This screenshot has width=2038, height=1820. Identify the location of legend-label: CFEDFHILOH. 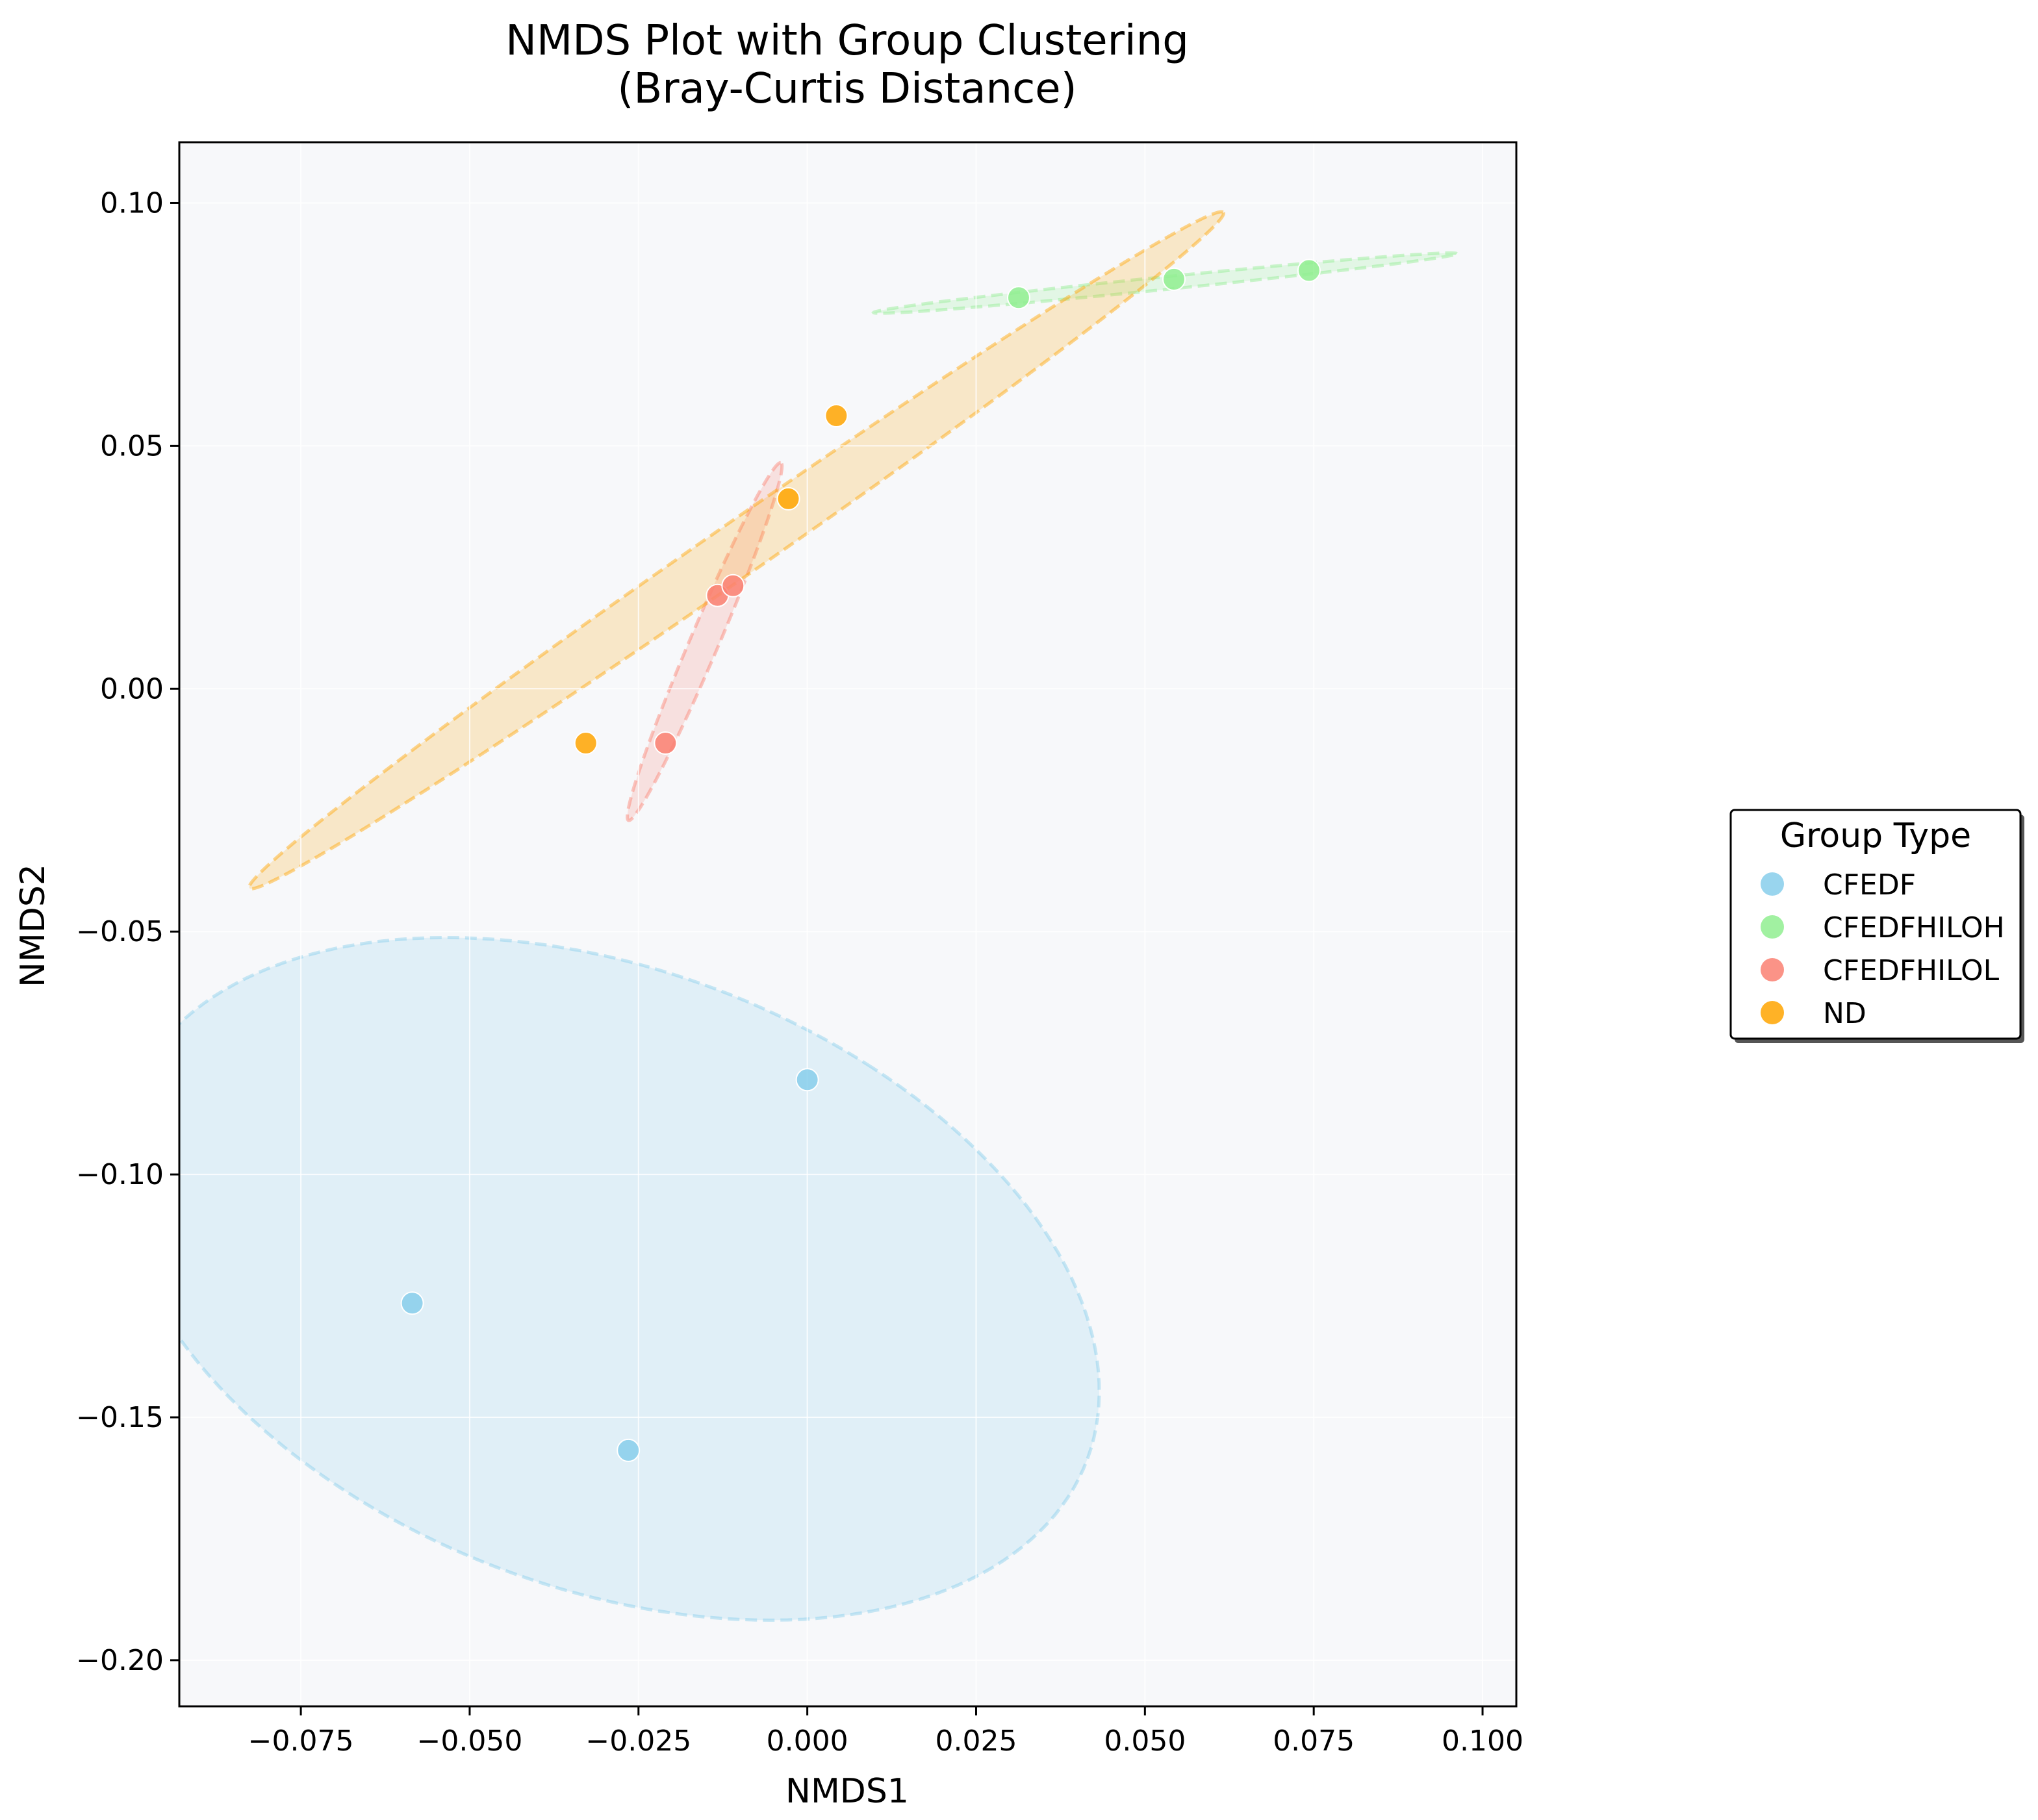
(1914, 927).